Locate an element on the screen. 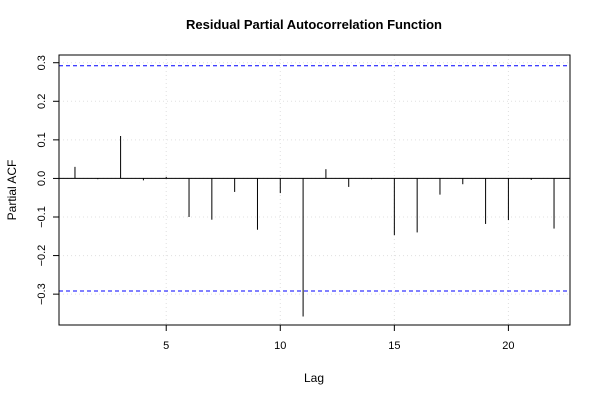  y-axis: −0.3 −0.2 −0.1 0.0 0.1 0.2 0.3 is located at coordinates (48, 180).